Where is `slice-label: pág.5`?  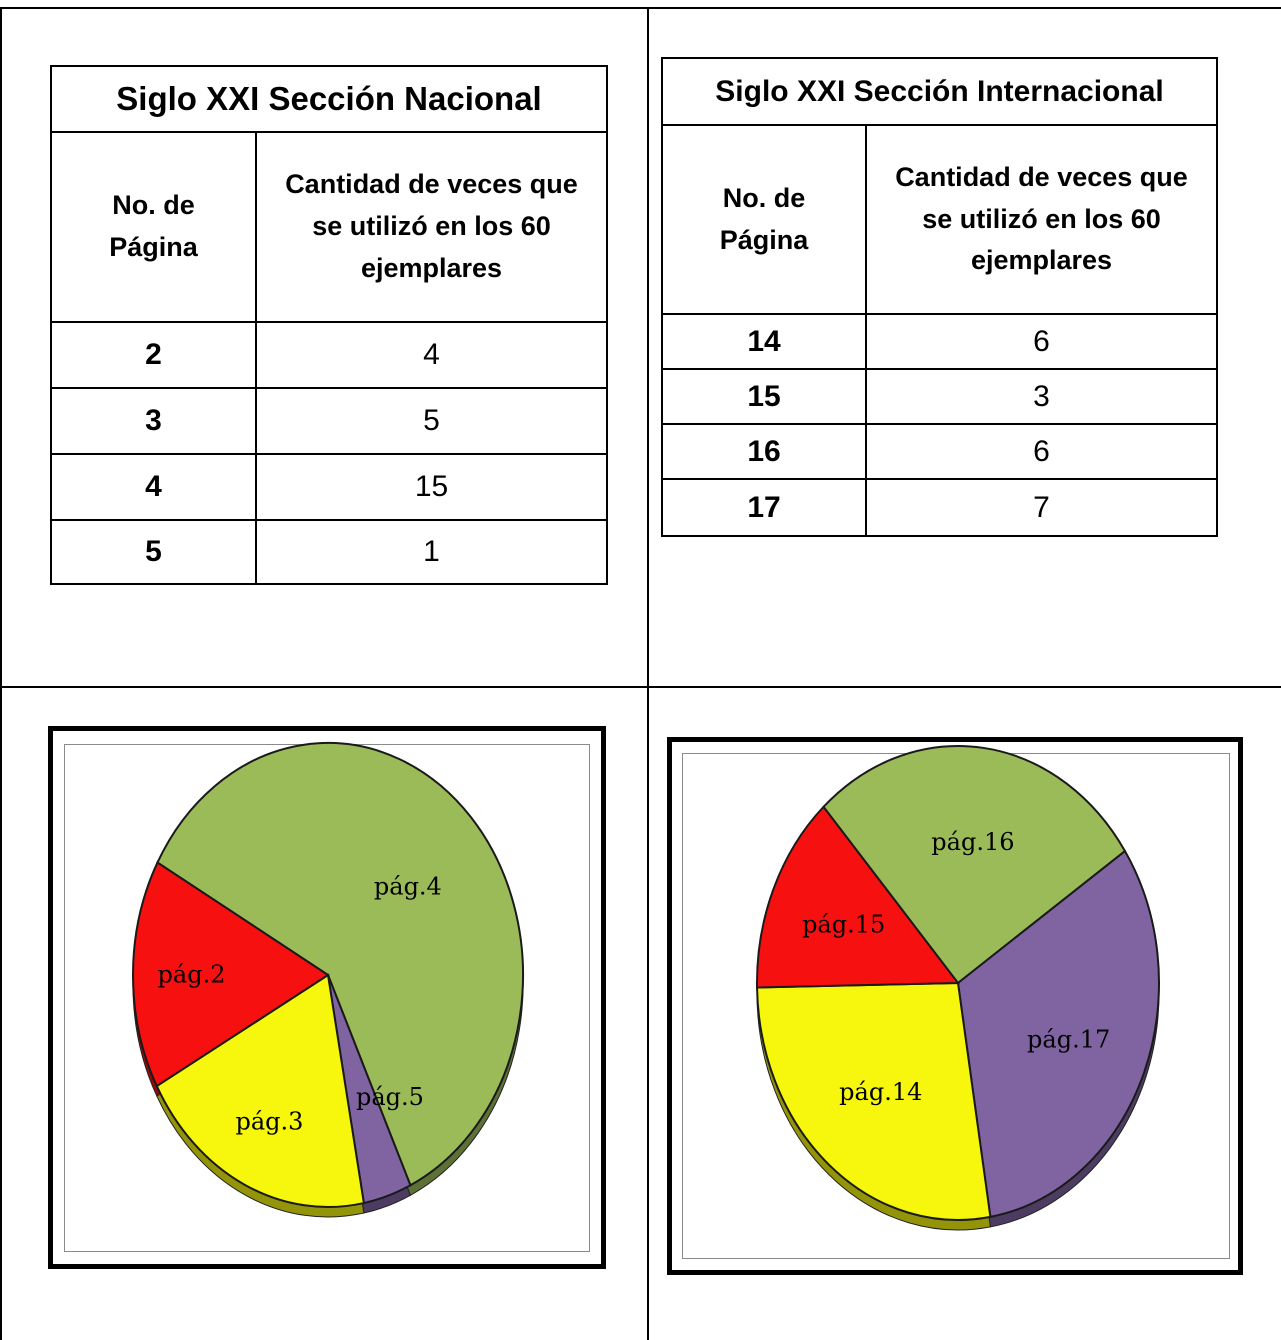
slice-label: pág.5 is located at coordinates (390, 1097).